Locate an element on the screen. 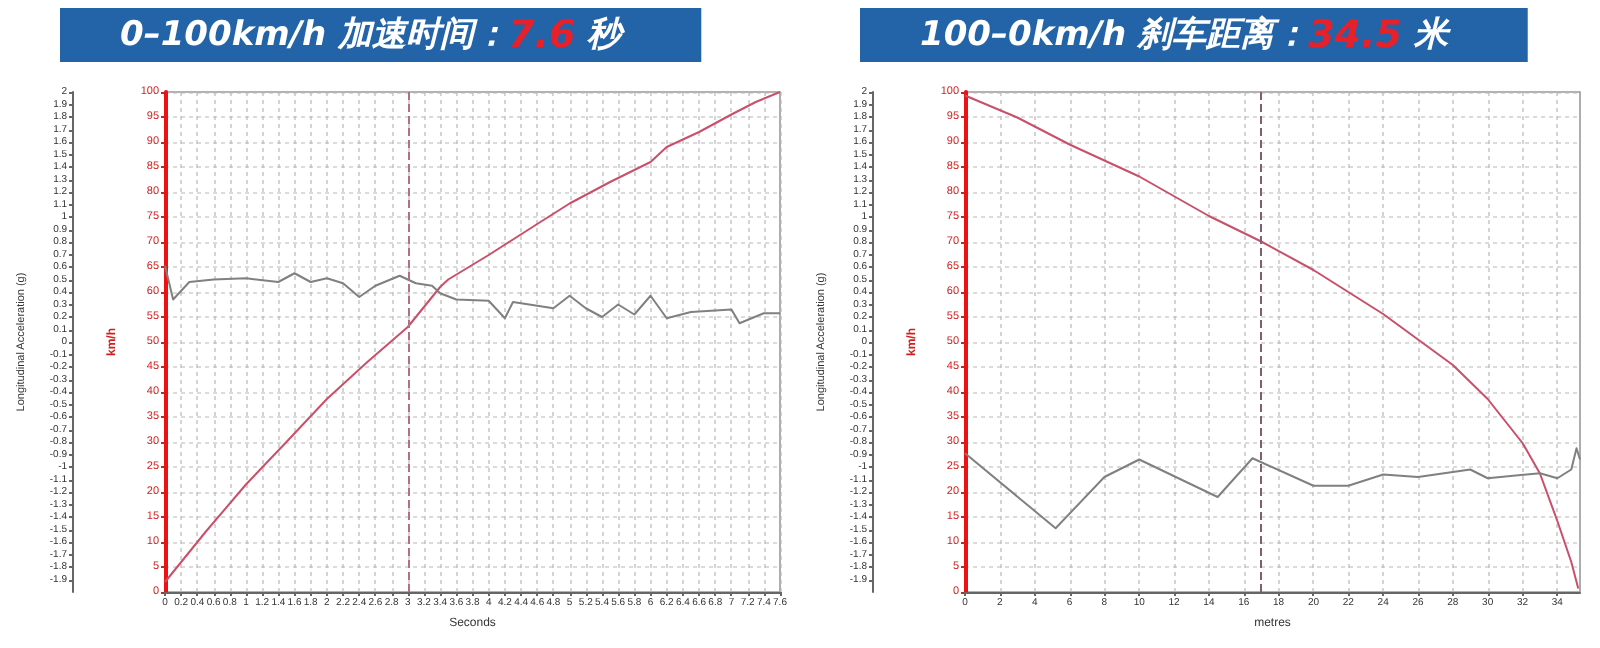 The width and height of the screenshot is (1600, 648). chart-title: 0–100km/h 加速时间：7.6 秒 is located at coordinates (374, 35).